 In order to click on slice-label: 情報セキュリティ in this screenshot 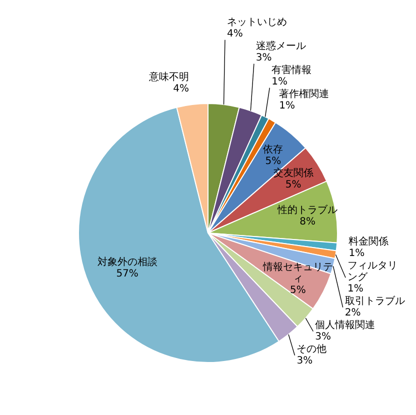, I will do `click(297, 273)`.